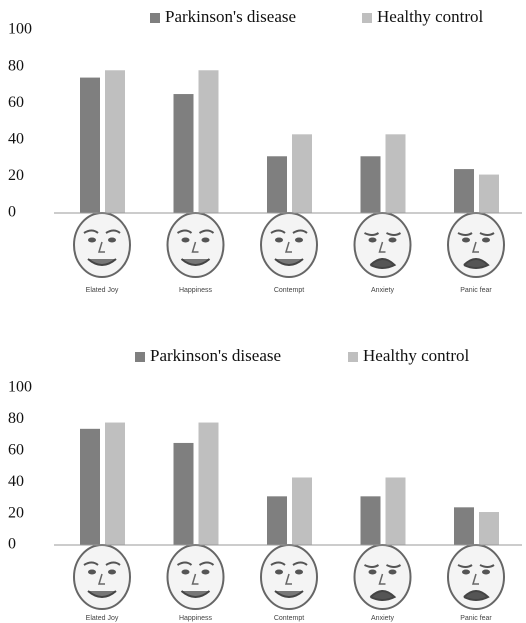 The image size is (526, 623). I want to click on x-tick-label: Contempt, so click(289, 290).